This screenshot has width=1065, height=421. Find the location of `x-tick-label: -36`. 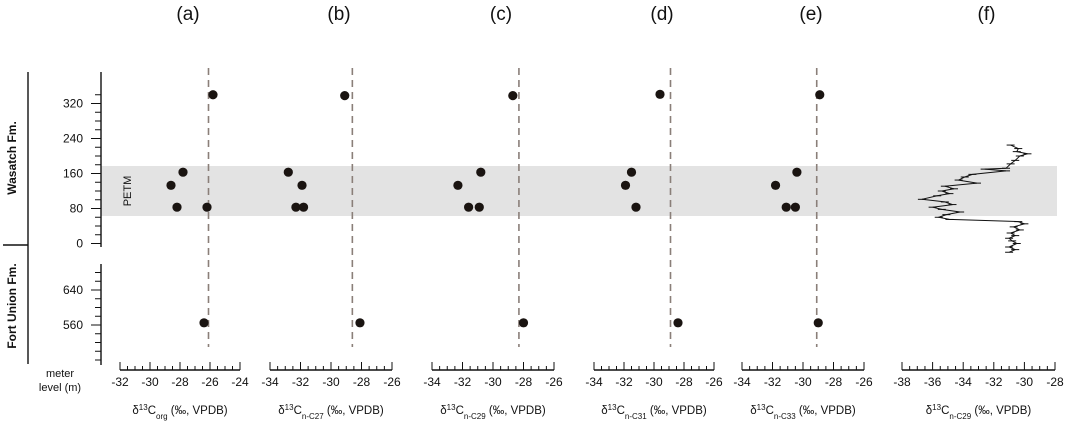

x-tick-label: -36 is located at coordinates (933, 382).